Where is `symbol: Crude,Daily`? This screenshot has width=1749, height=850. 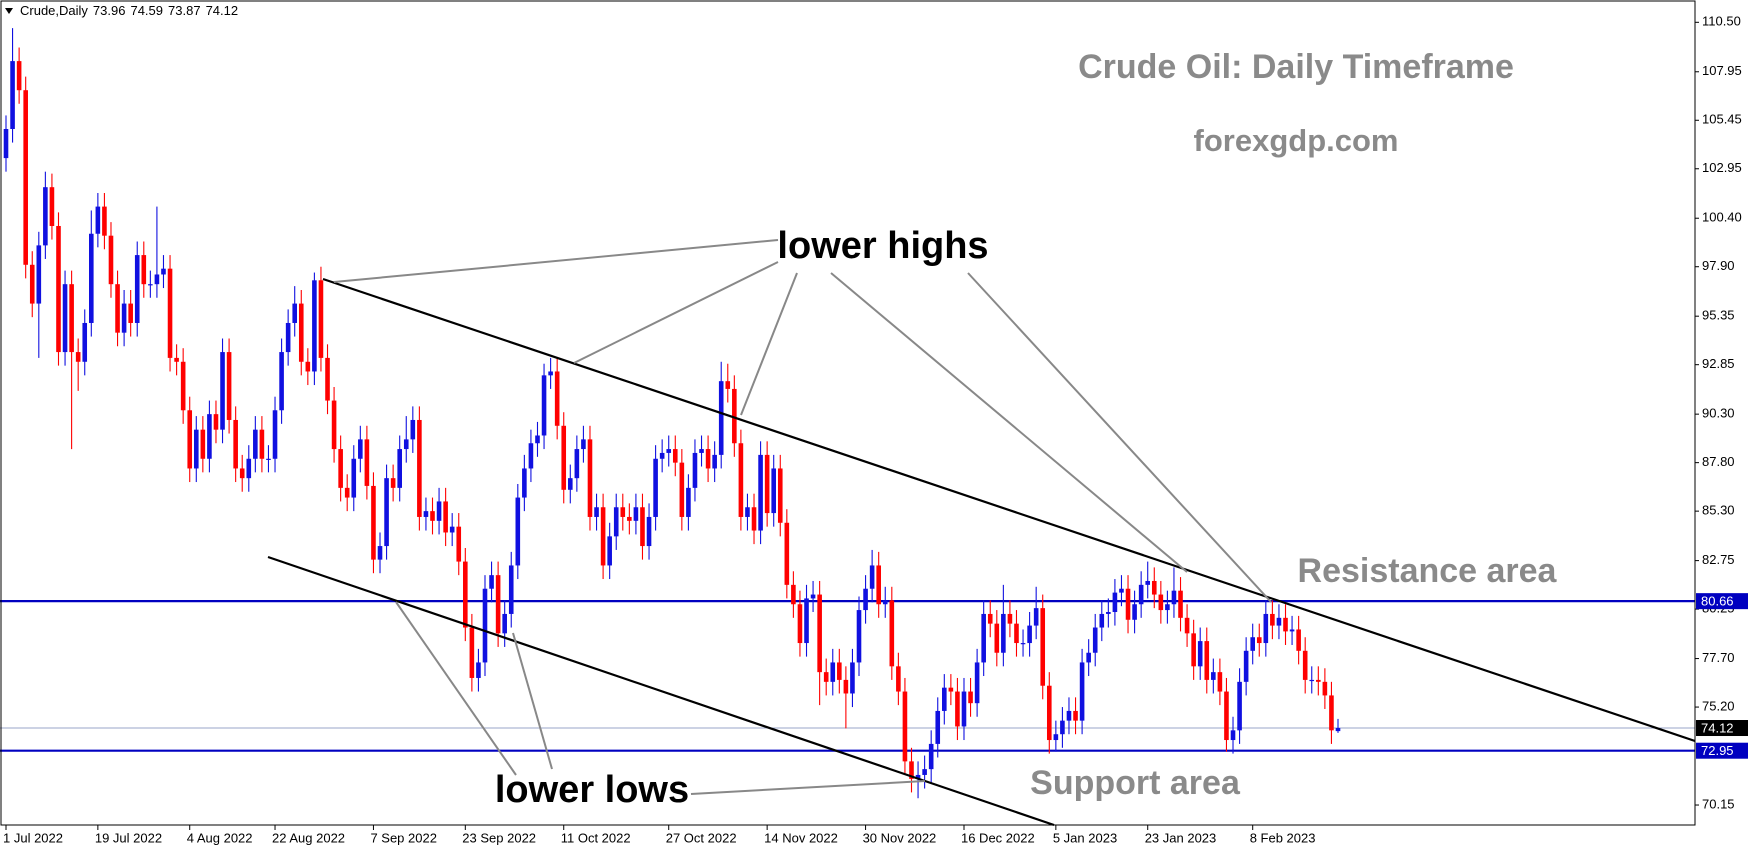
symbol: Crude,Daily is located at coordinates (54, 10).